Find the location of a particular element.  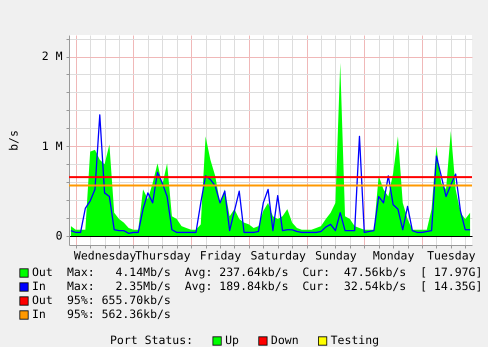

x-tick-label: Wednesday is located at coordinates (105, 255).